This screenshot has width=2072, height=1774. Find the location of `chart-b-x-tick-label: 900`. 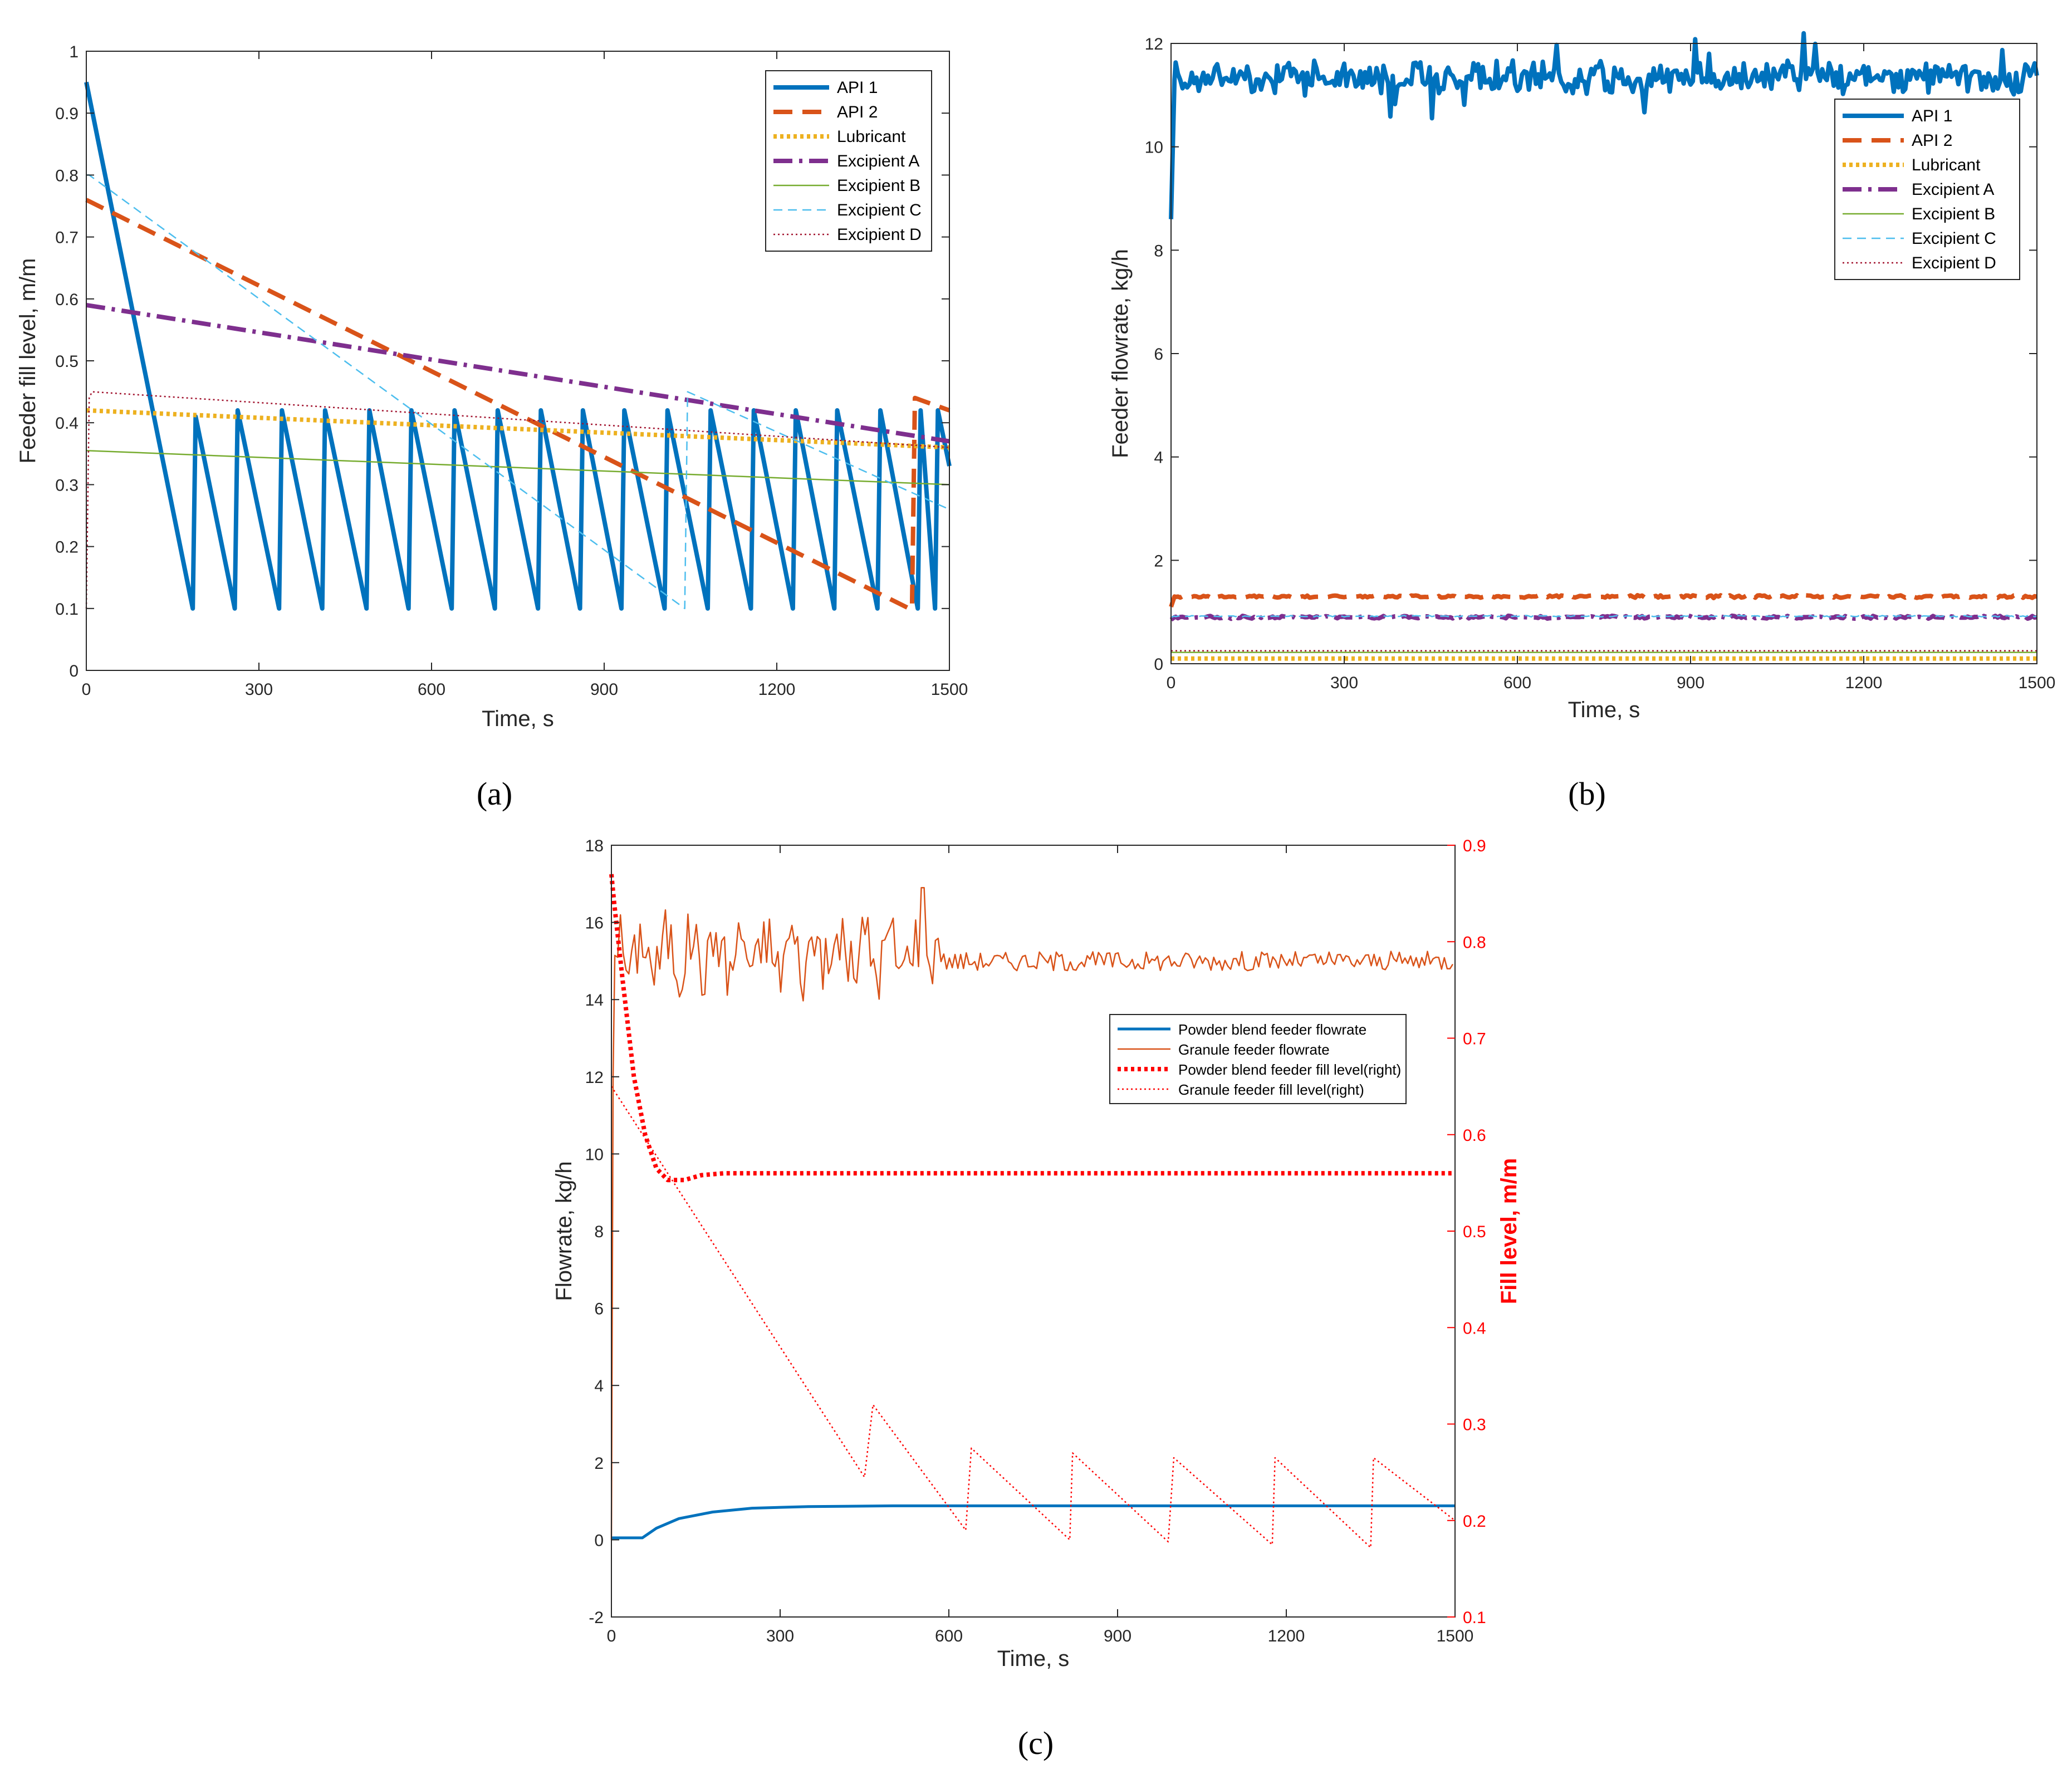

chart-b-x-tick-label: 900 is located at coordinates (1690, 683).